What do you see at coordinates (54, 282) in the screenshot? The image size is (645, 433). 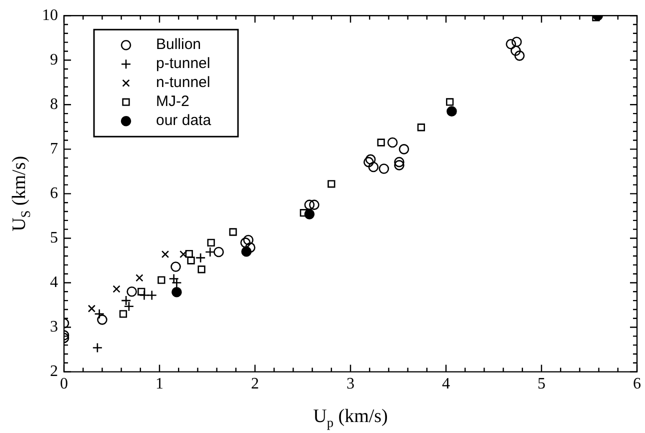 I see `y-tick-label: 4` at bounding box center [54, 282].